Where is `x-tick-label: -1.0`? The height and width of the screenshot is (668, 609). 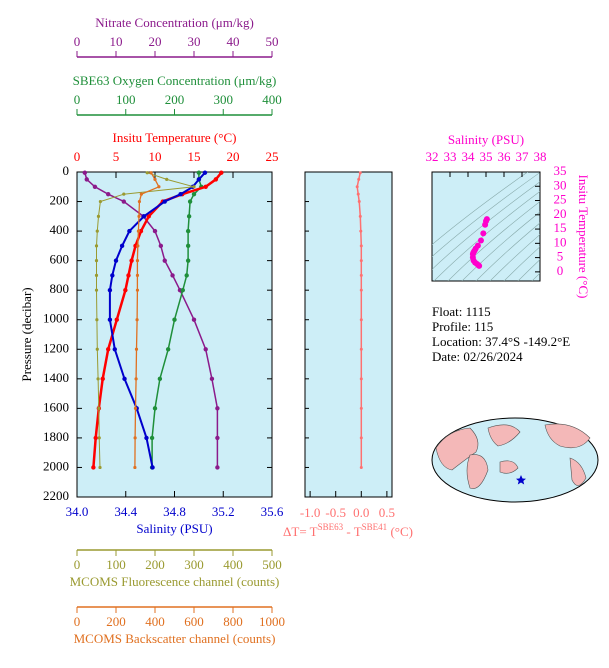 x-tick-label: -1.0 is located at coordinates (310, 512).